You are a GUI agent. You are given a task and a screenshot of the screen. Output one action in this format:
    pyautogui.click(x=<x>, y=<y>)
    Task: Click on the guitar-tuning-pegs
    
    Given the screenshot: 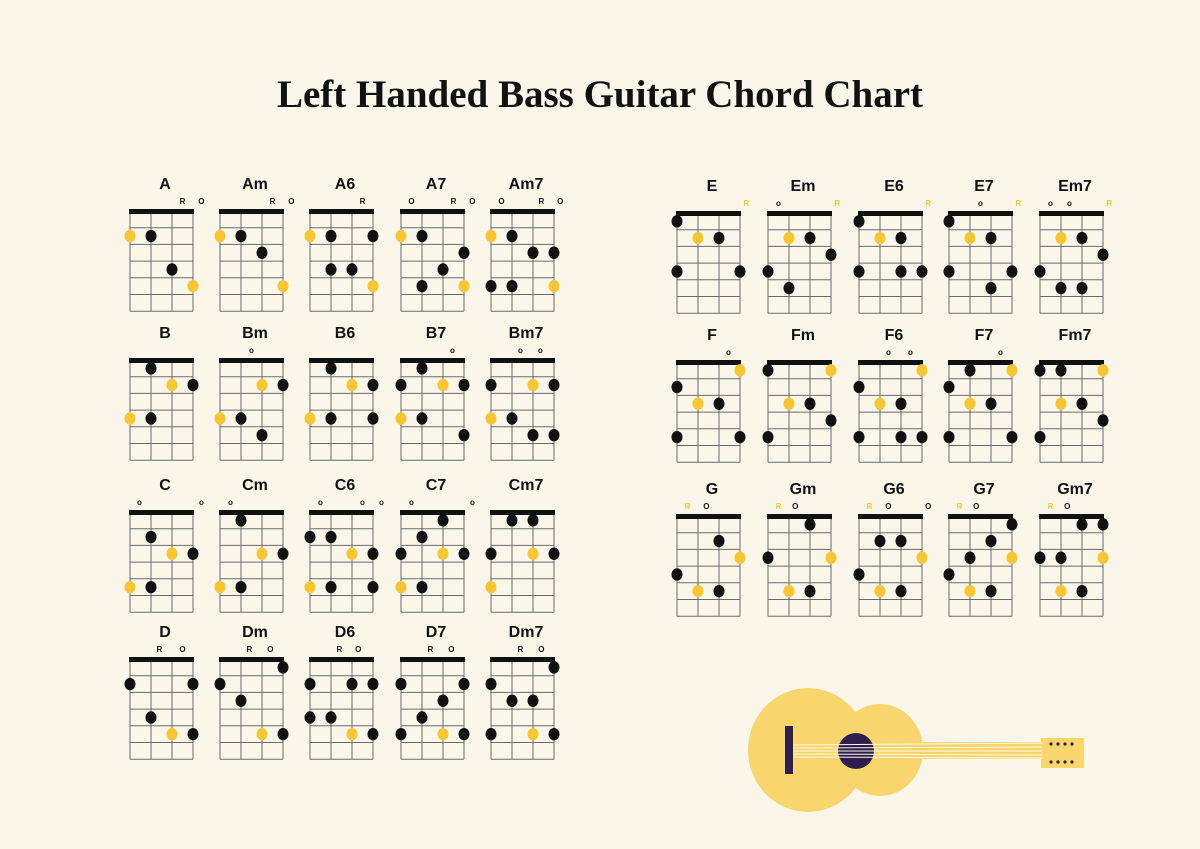 What is the action you would take?
    pyautogui.click(x=1061, y=753)
    